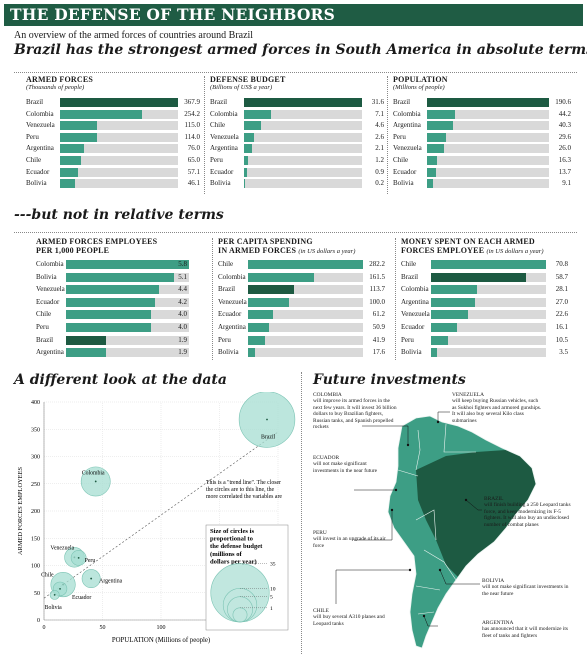 The image size is (587, 660). I want to click on bar-category-label: Venezuela, so click(415, 314).